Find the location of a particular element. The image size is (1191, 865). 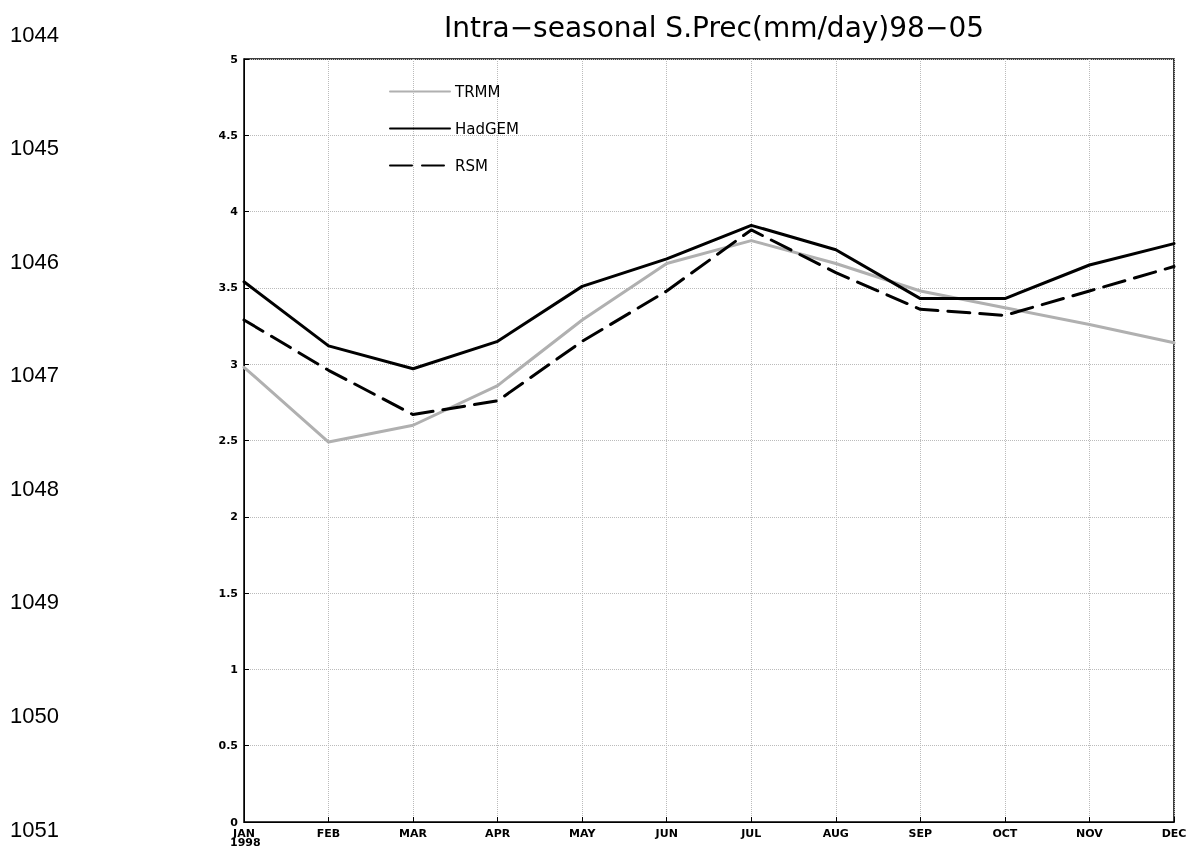

y-tick-label: 3 is located at coordinates (234, 364).